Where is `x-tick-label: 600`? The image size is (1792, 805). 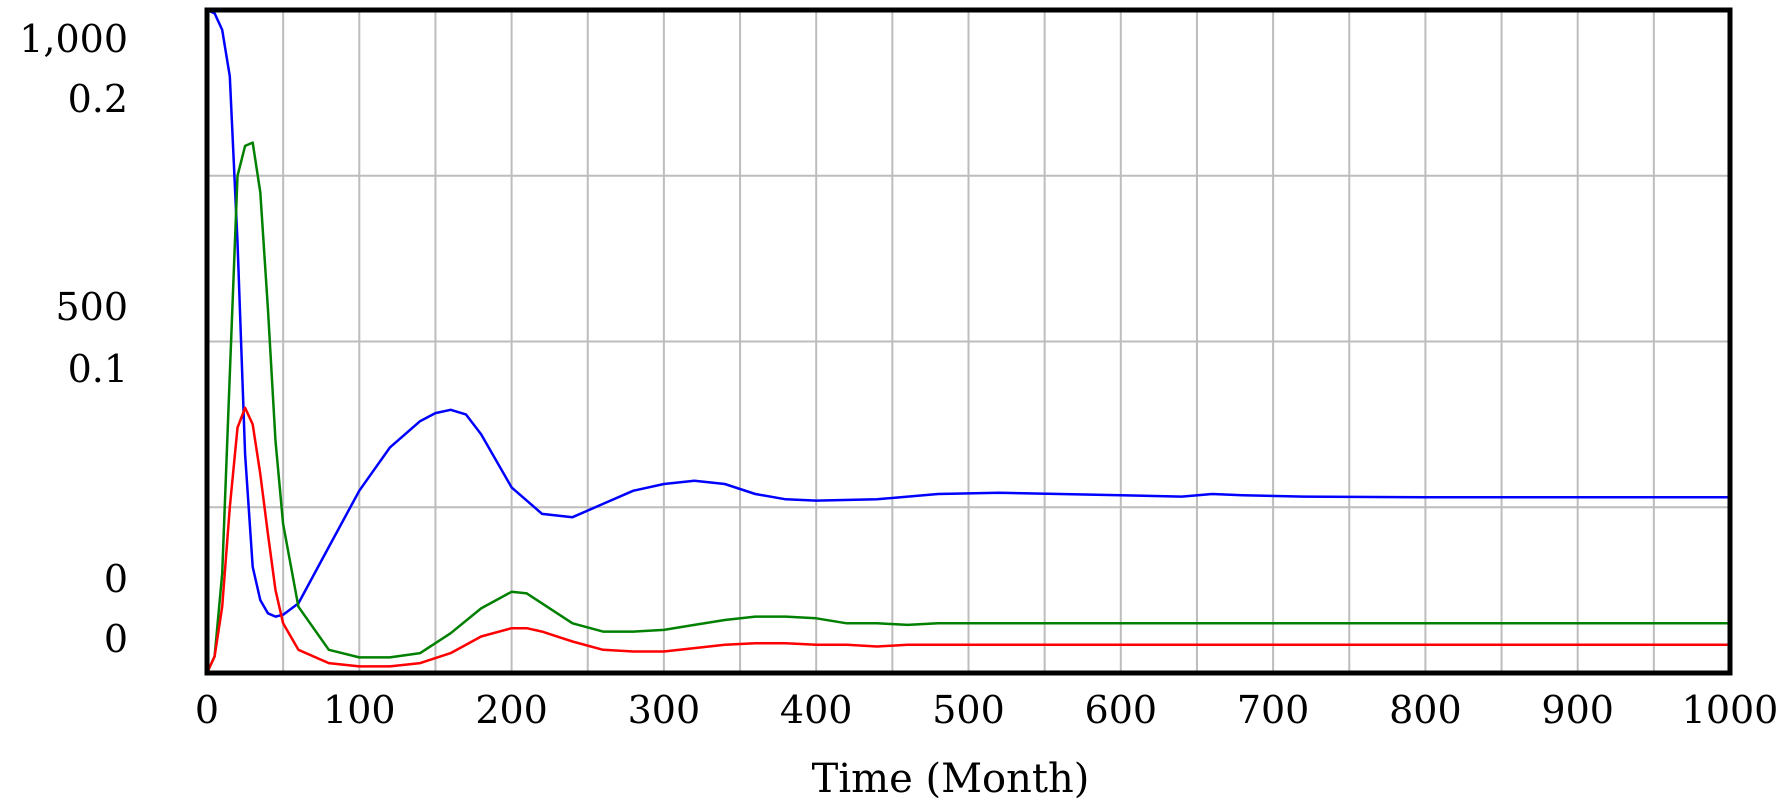
x-tick-label: 600 is located at coordinates (1121, 710).